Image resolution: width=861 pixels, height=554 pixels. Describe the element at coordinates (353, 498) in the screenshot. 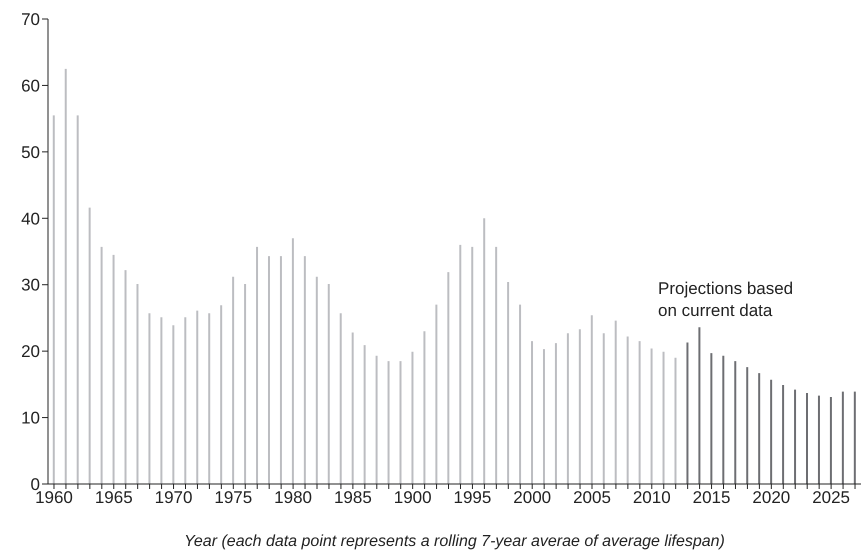

I see `x-tick-label: 1985` at that location.